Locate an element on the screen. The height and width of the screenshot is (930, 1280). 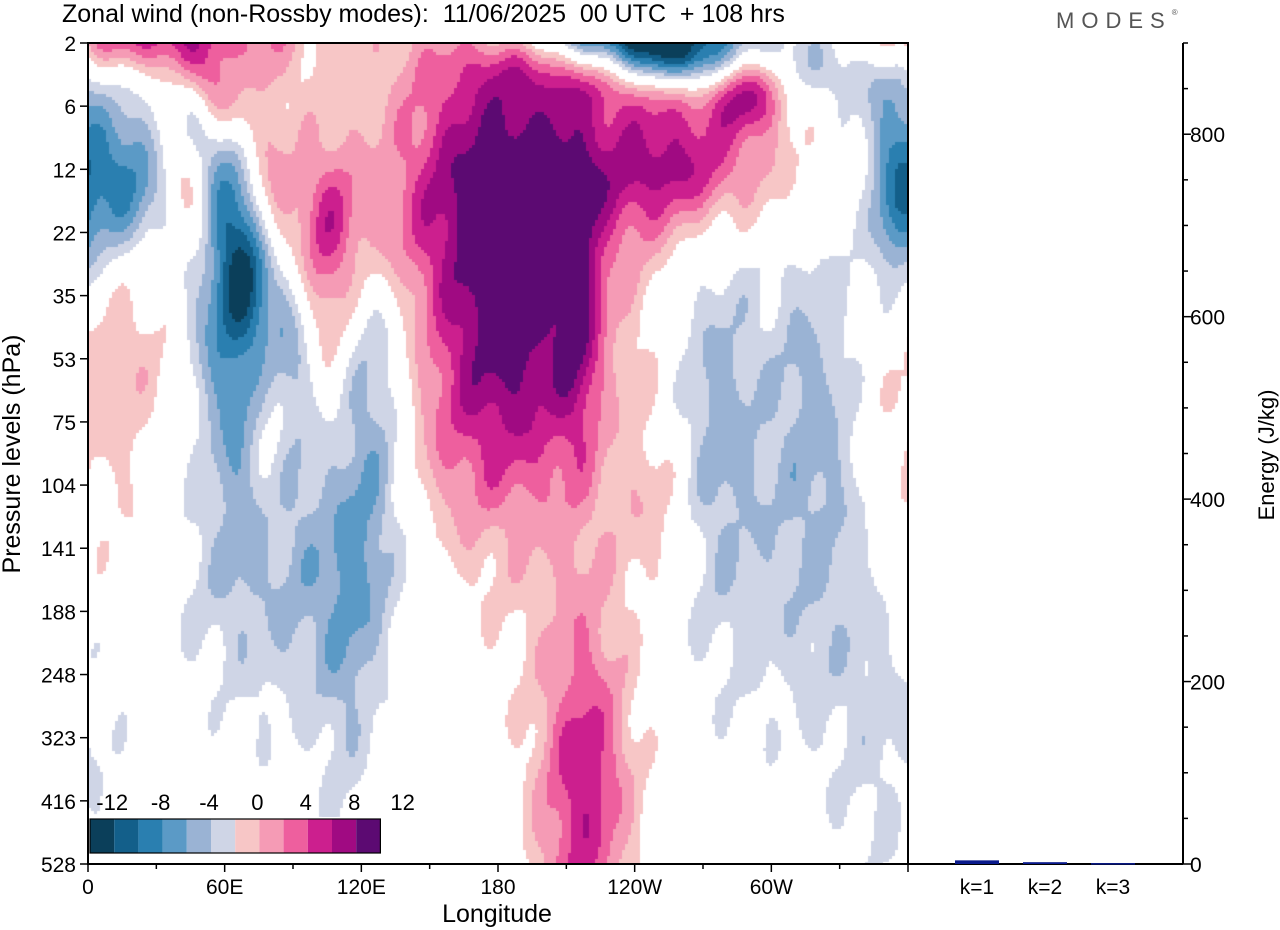
y-tick-label: 22 is located at coordinates (64, 233).